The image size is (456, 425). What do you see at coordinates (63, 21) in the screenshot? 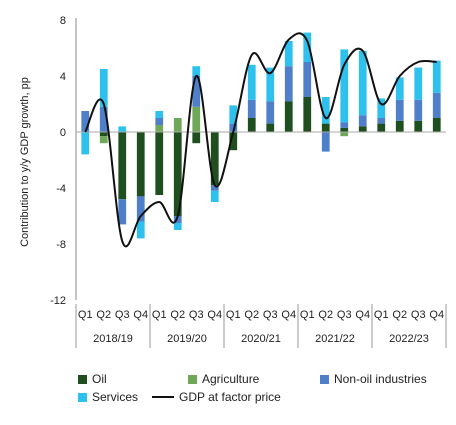
I see `y-tick-label: 8` at bounding box center [63, 21].